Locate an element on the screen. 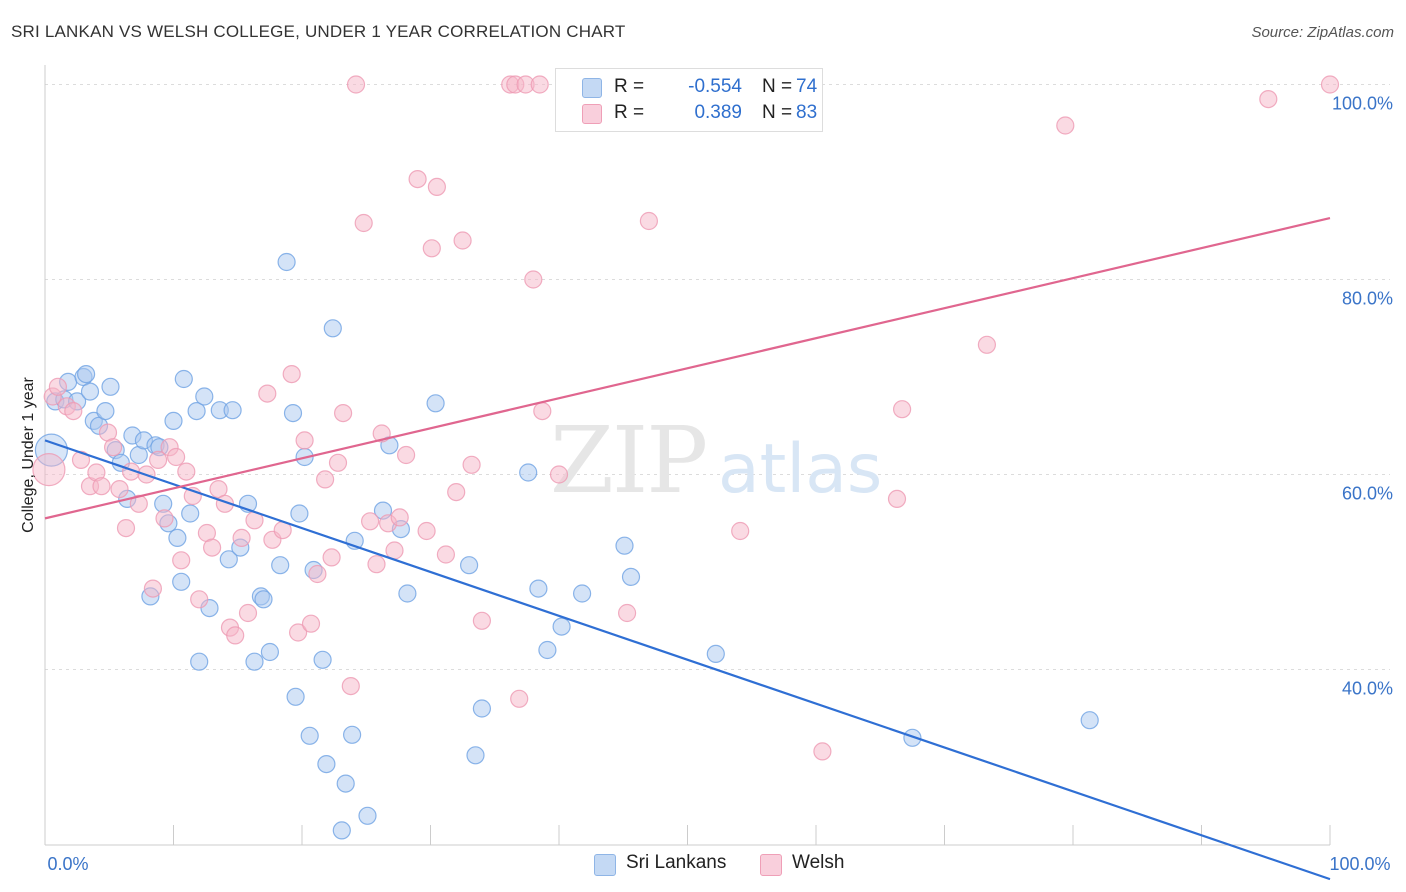  legend-swatch-blue is located at coordinates (592, 88).